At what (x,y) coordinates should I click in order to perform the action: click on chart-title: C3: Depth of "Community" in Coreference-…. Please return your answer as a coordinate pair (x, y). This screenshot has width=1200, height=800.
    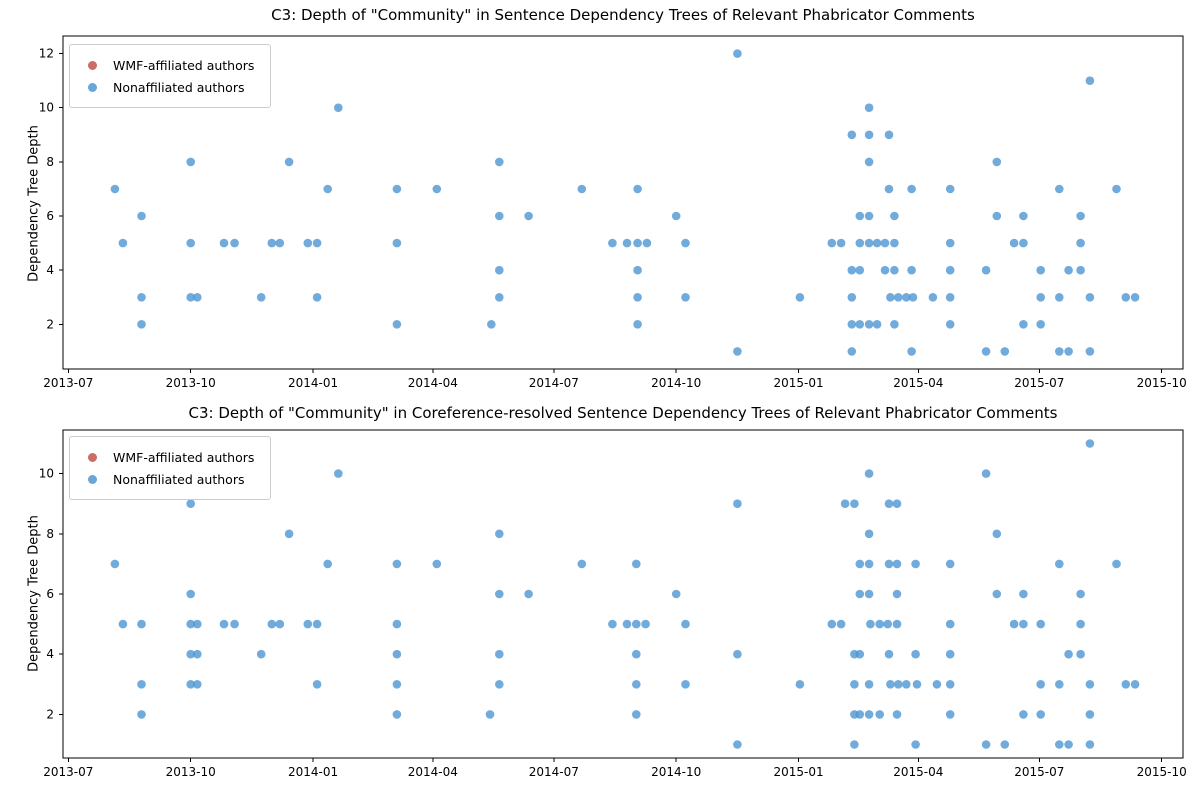
    Looking at the image, I should click on (623, 413).